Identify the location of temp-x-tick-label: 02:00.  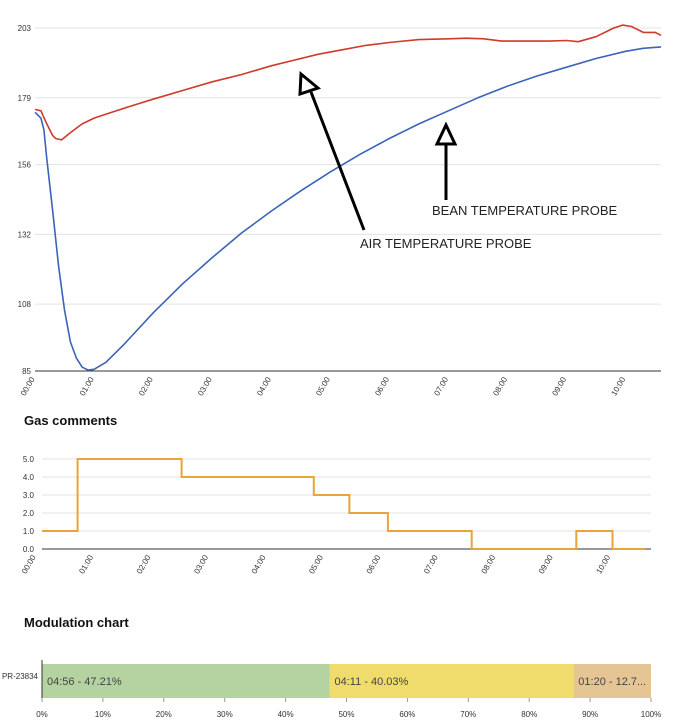
(146, 386).